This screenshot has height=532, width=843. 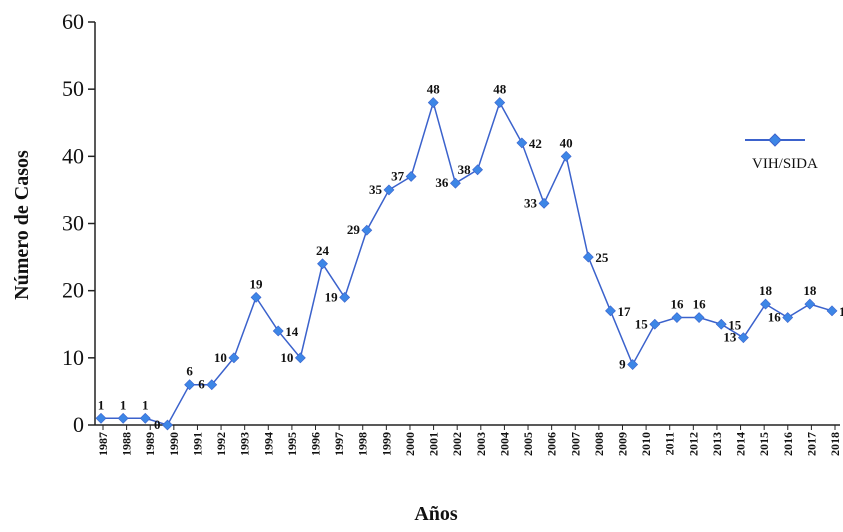 I want to click on x-tick-label: 2013, so click(x=717, y=444).